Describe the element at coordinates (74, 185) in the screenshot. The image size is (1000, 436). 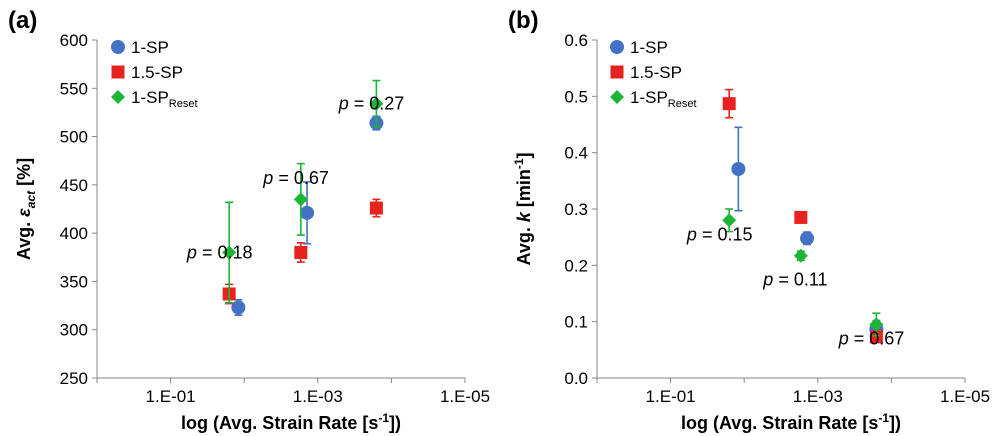
I see `y-tick-label: 450` at that location.